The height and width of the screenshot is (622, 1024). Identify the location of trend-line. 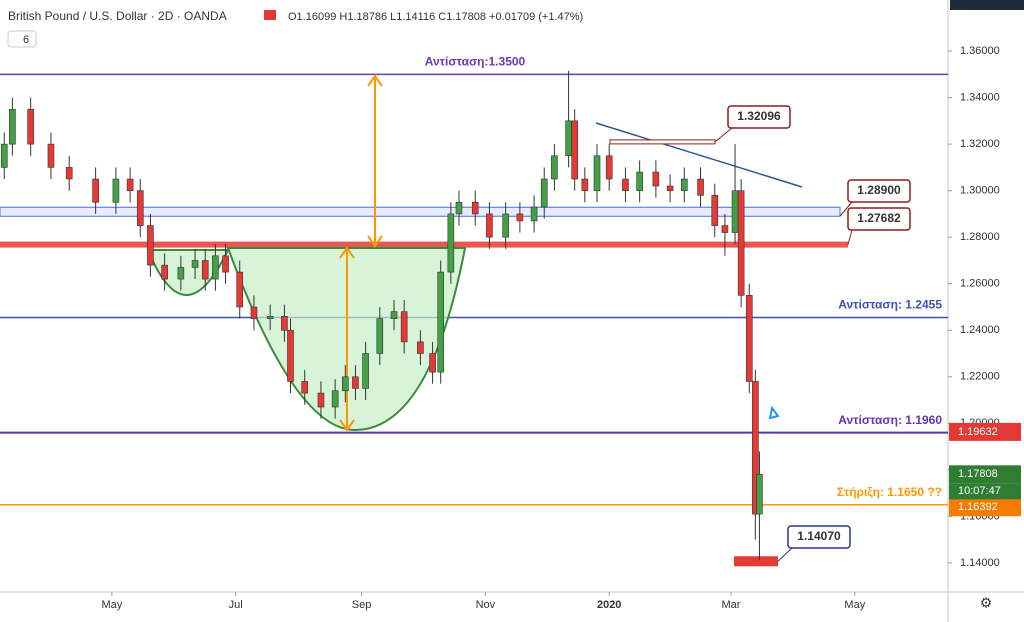
(699, 155).